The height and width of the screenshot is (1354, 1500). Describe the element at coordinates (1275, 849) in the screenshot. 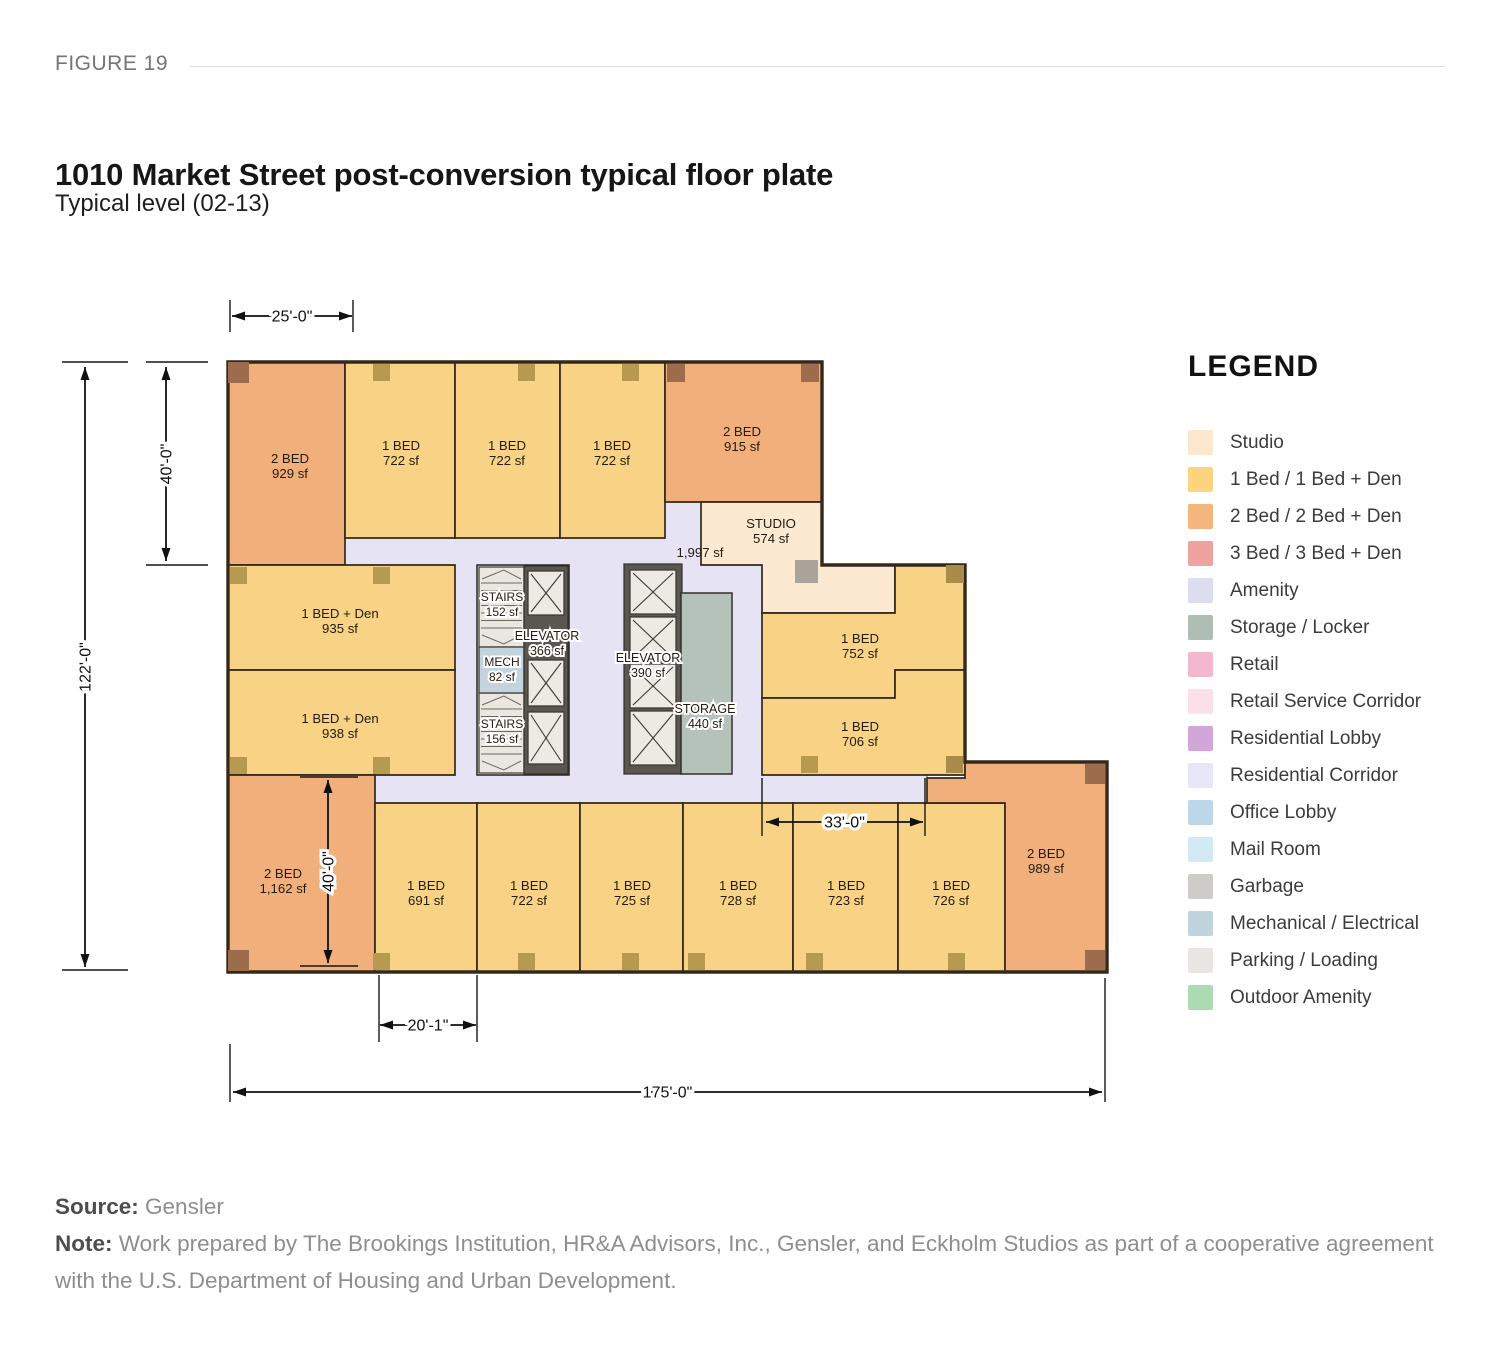

I see `legend-item-label: Mail Room` at that location.